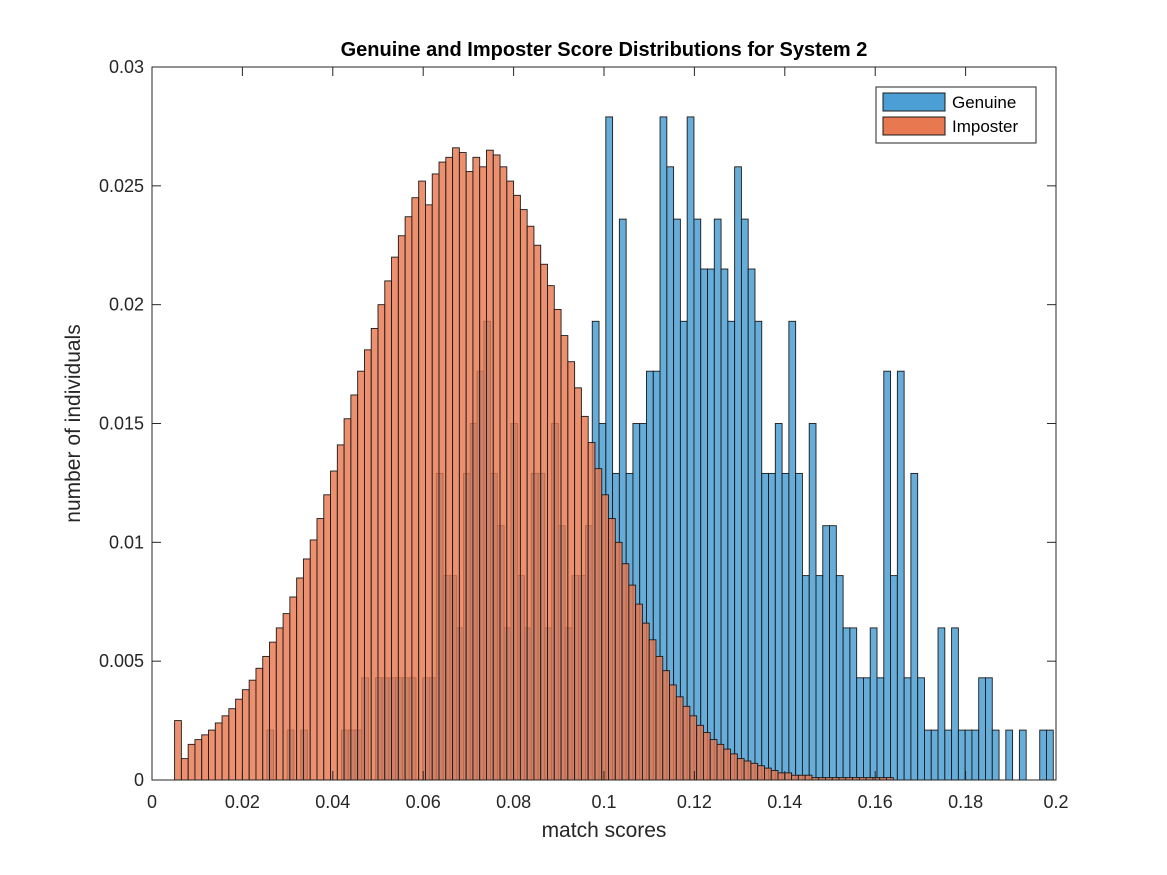  I want to click on legend-label: Imposter, so click(985, 126).